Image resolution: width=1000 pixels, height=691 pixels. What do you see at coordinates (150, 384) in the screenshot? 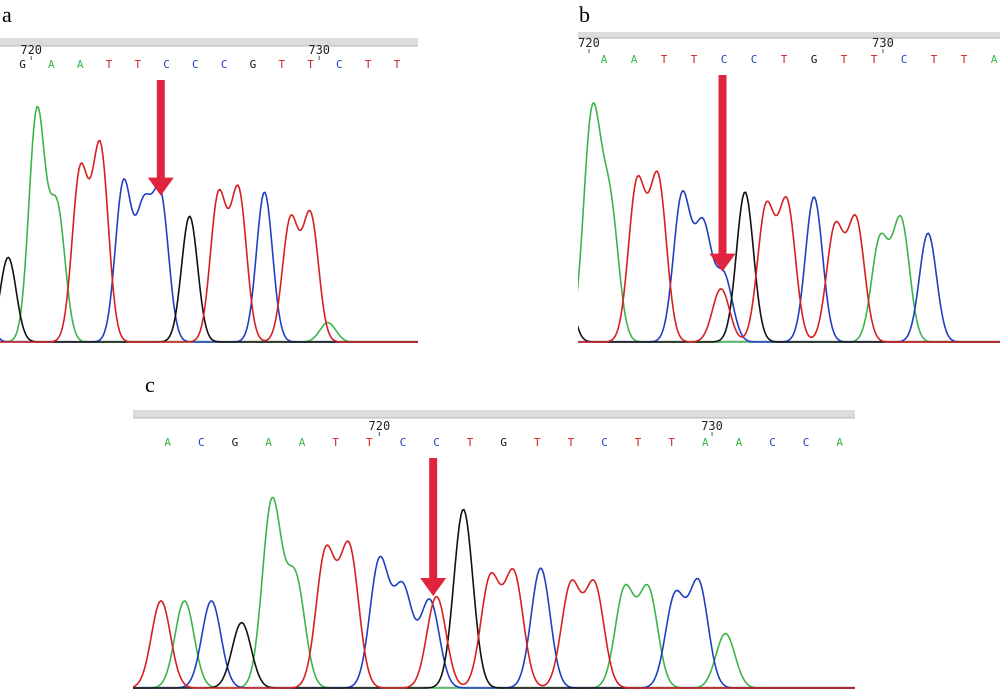
I see `panel-label-c: c` at bounding box center [150, 384].